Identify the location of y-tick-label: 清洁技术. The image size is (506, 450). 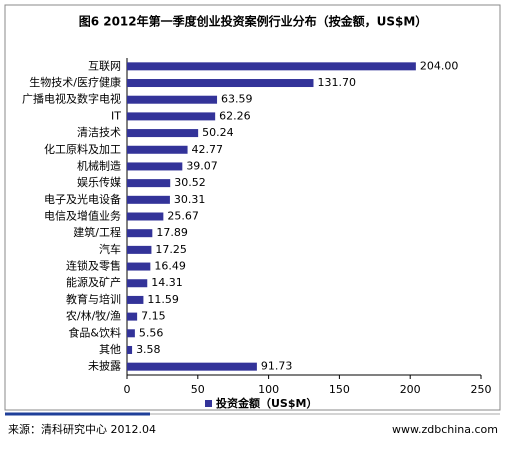
(99, 132).